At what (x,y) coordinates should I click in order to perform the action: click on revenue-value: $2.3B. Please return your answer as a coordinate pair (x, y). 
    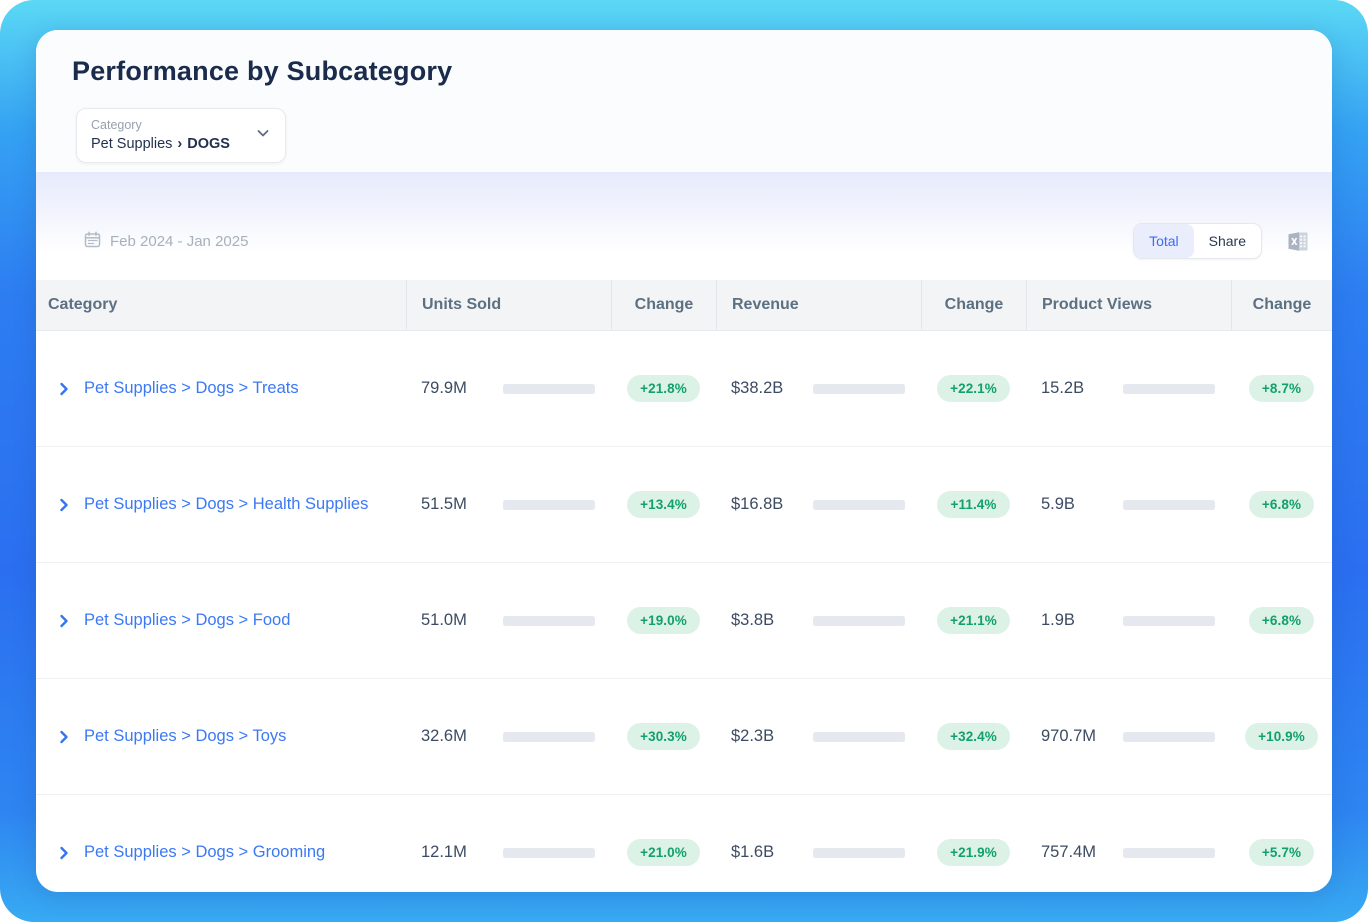
    Looking at the image, I should click on (753, 736).